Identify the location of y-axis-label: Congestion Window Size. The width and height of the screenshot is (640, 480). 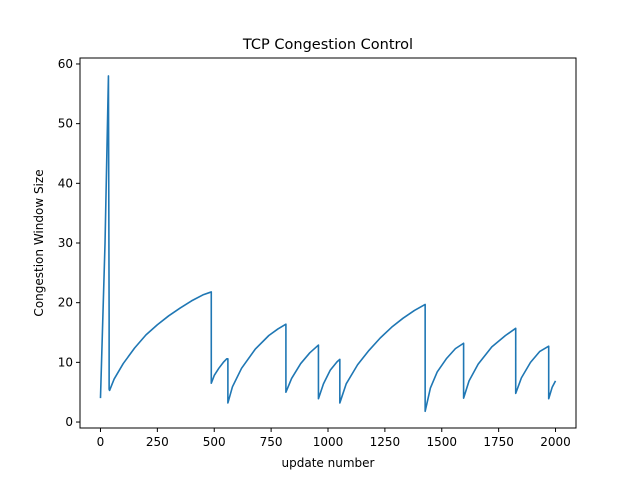
(39, 242).